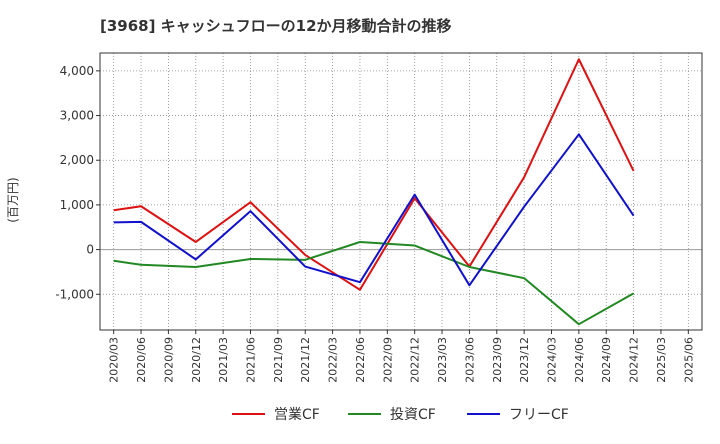  I want to click on x-tick-label: 2021/09, so click(278, 360).